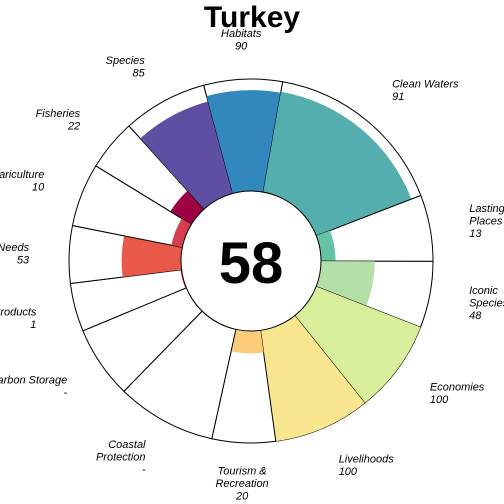  Describe the element at coordinates (242, 496) in the screenshot. I see `petal-value-label: 20` at that location.